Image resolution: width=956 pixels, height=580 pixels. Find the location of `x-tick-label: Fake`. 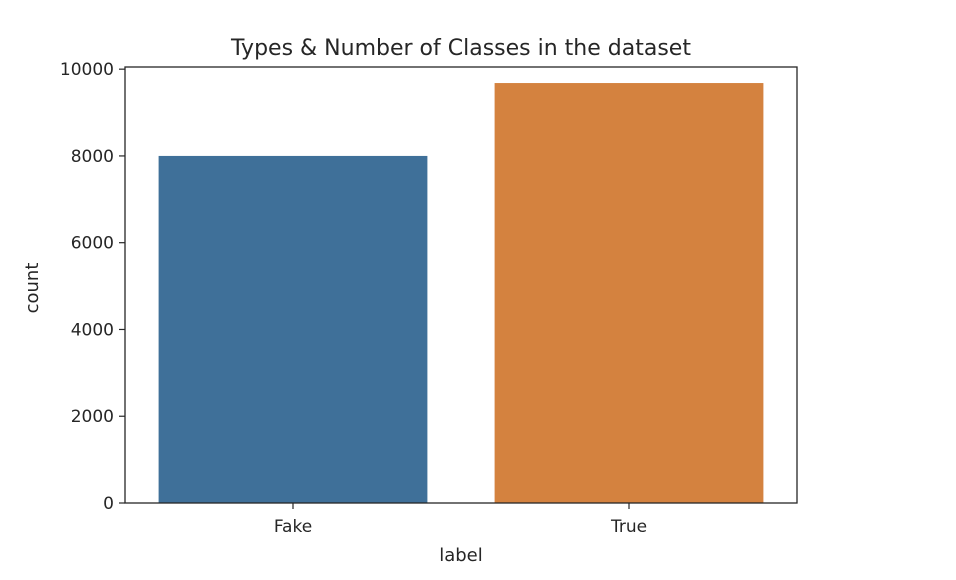

x-tick-label: Fake is located at coordinates (293, 527).